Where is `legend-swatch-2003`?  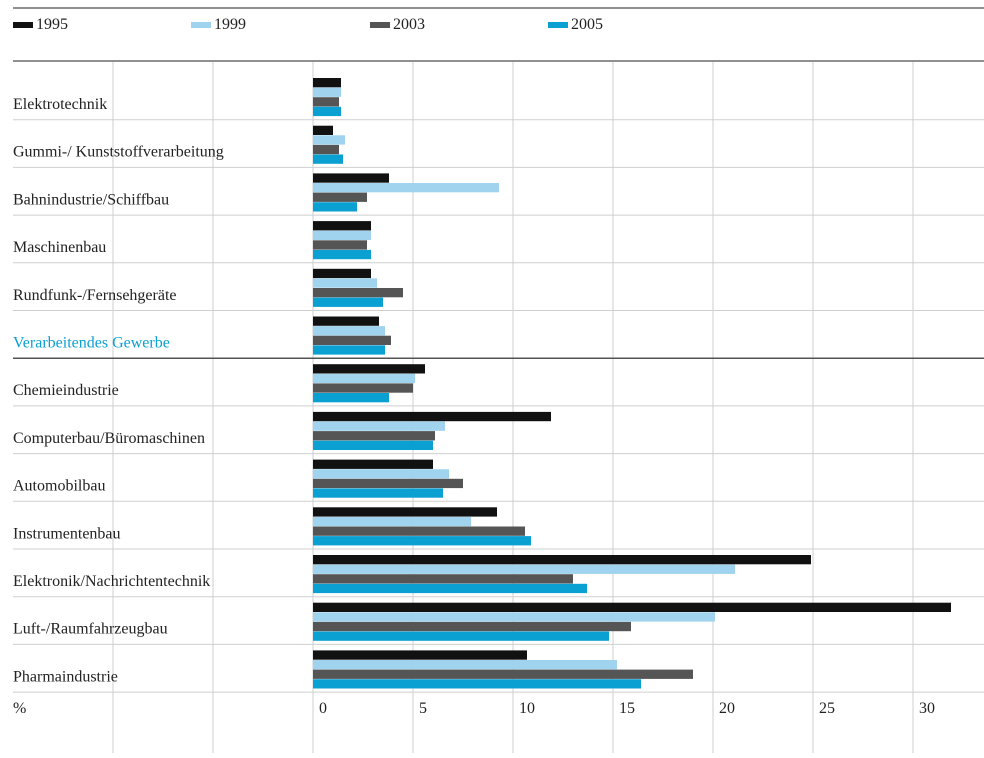
legend-swatch-2003 is located at coordinates (380, 25).